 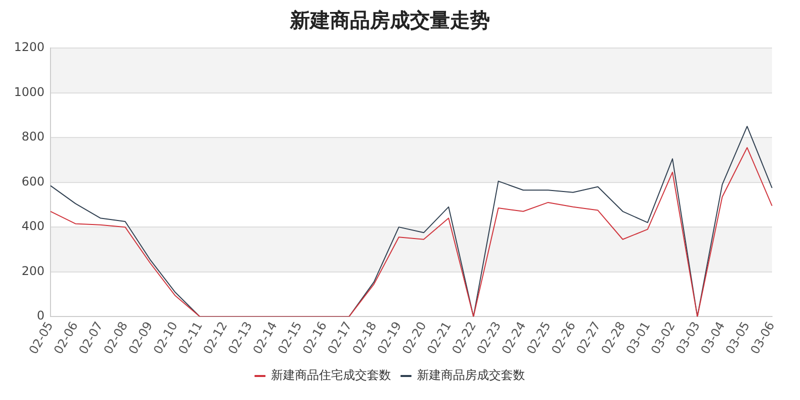 I want to click on y-tick-label: 0, so click(x=40, y=315).